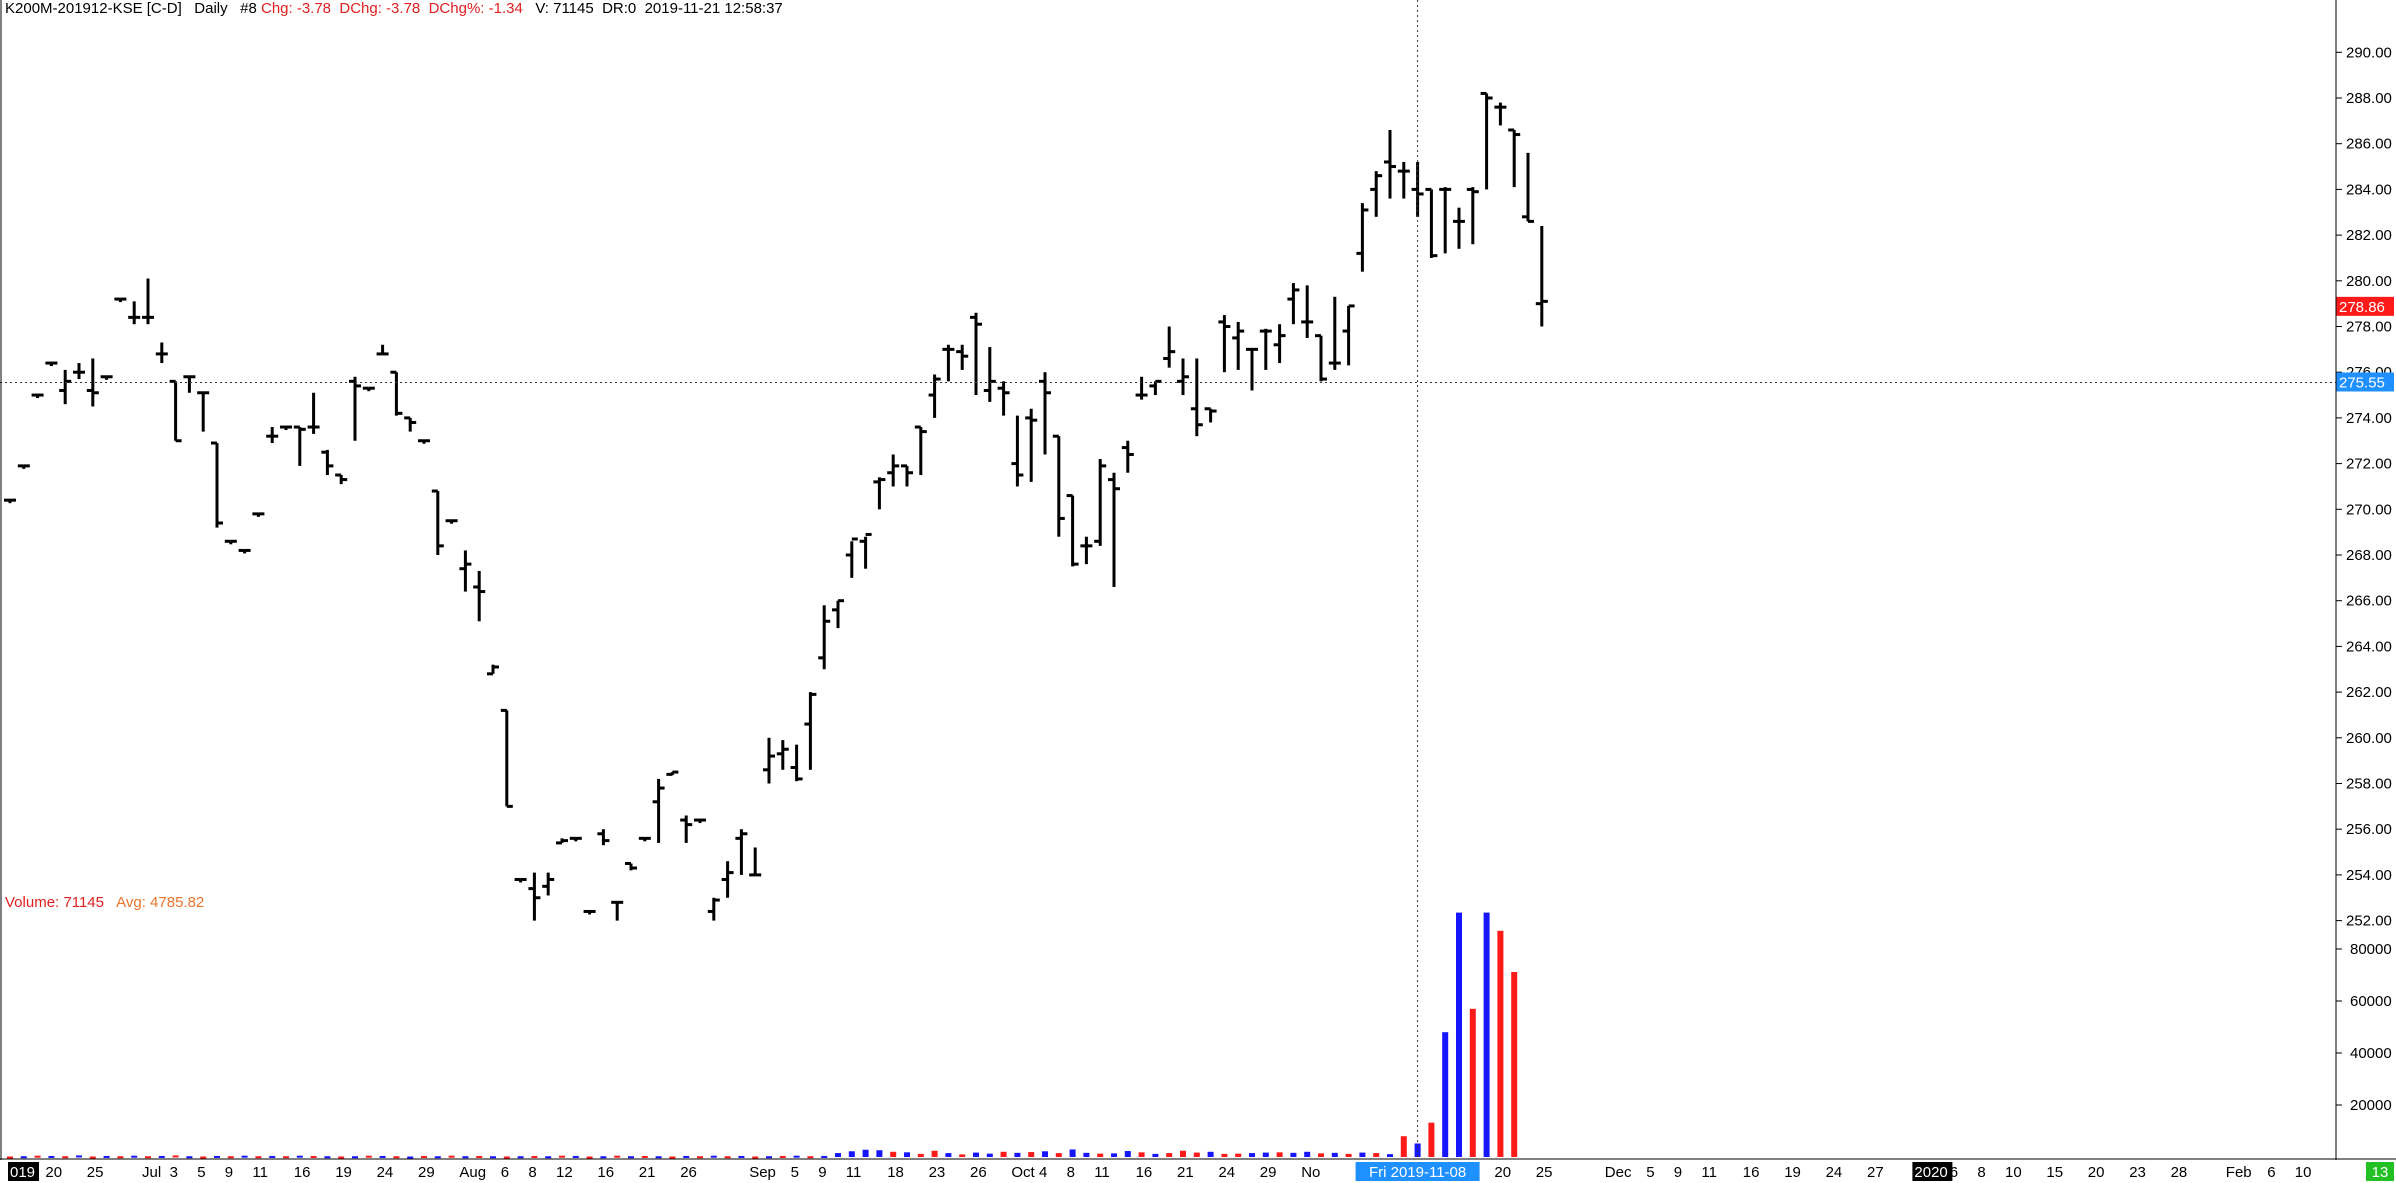 The image size is (2396, 1183). I want to click on date-tick-label: Feb, so click(2239, 1172).